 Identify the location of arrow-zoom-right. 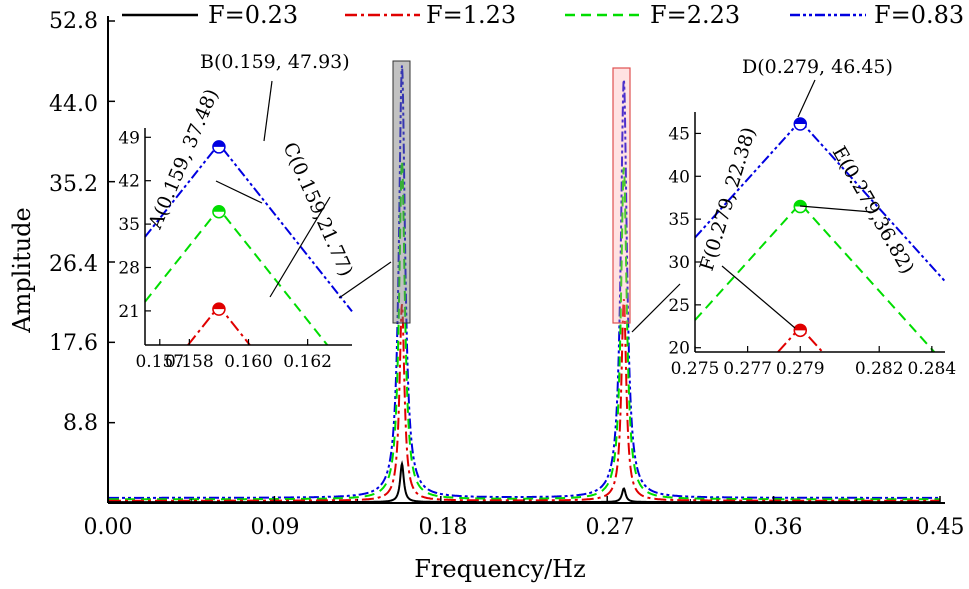
(656, 308).